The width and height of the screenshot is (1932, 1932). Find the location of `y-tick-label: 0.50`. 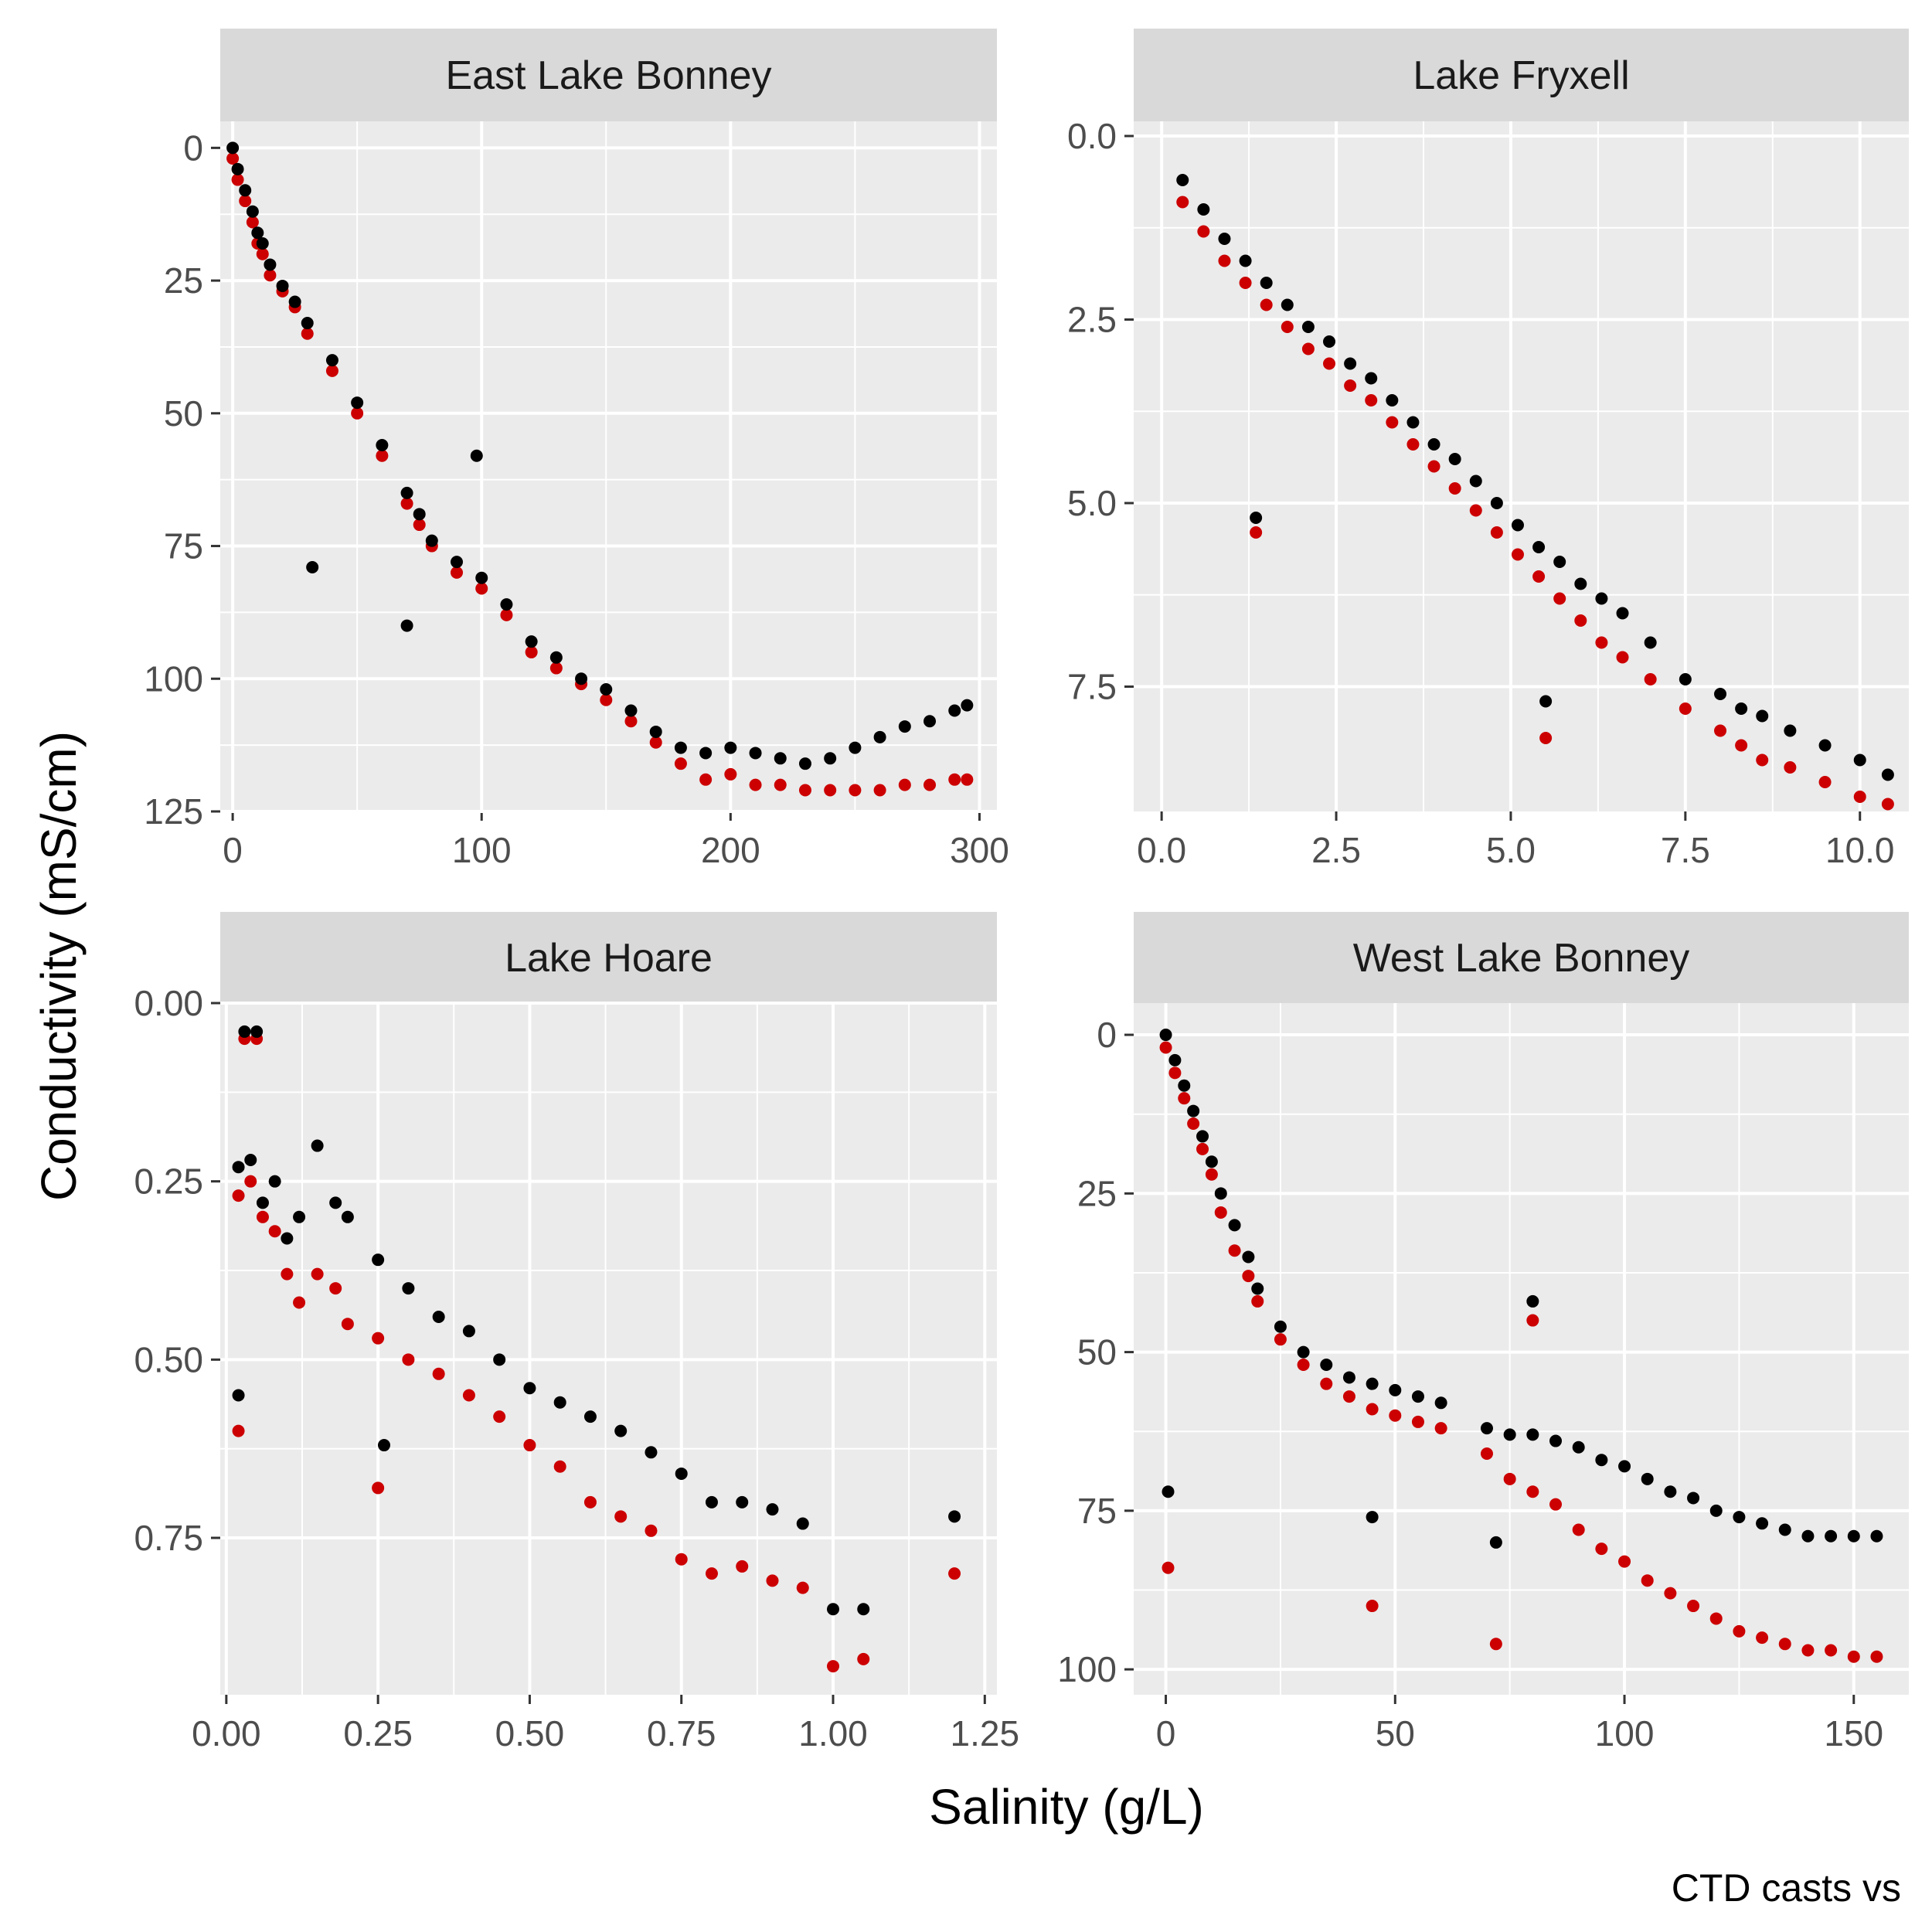

y-tick-label: 0.50 is located at coordinates (168, 1359).